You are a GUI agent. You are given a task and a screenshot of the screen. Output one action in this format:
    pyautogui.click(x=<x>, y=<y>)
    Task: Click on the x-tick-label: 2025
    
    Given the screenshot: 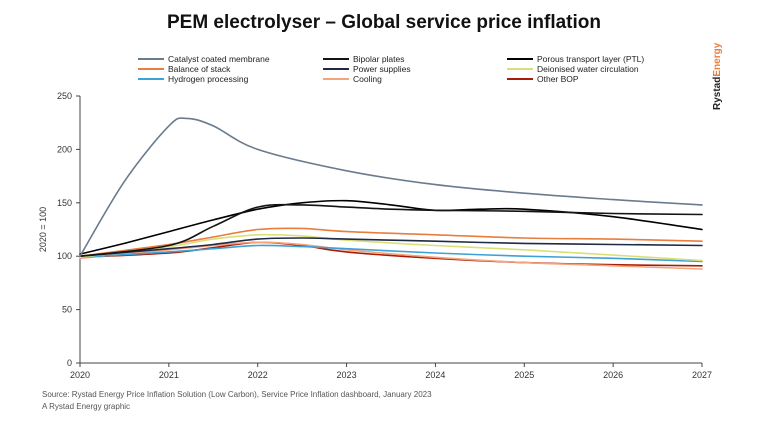 What is the action you would take?
    pyautogui.click(x=524, y=375)
    